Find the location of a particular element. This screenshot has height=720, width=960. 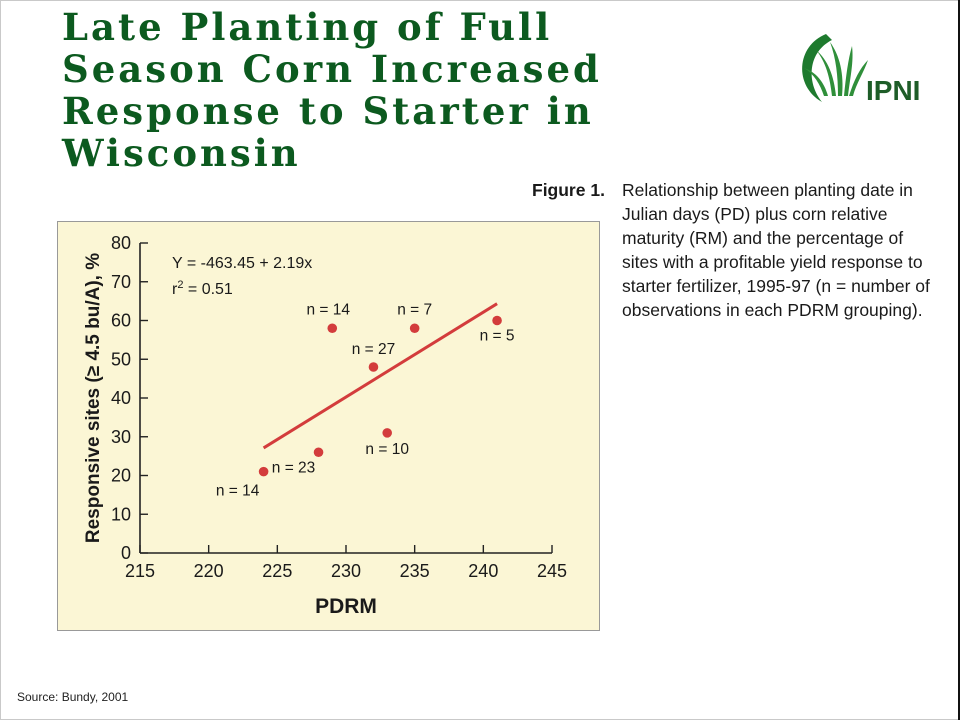

x-tick-label: 225 is located at coordinates (277, 571).